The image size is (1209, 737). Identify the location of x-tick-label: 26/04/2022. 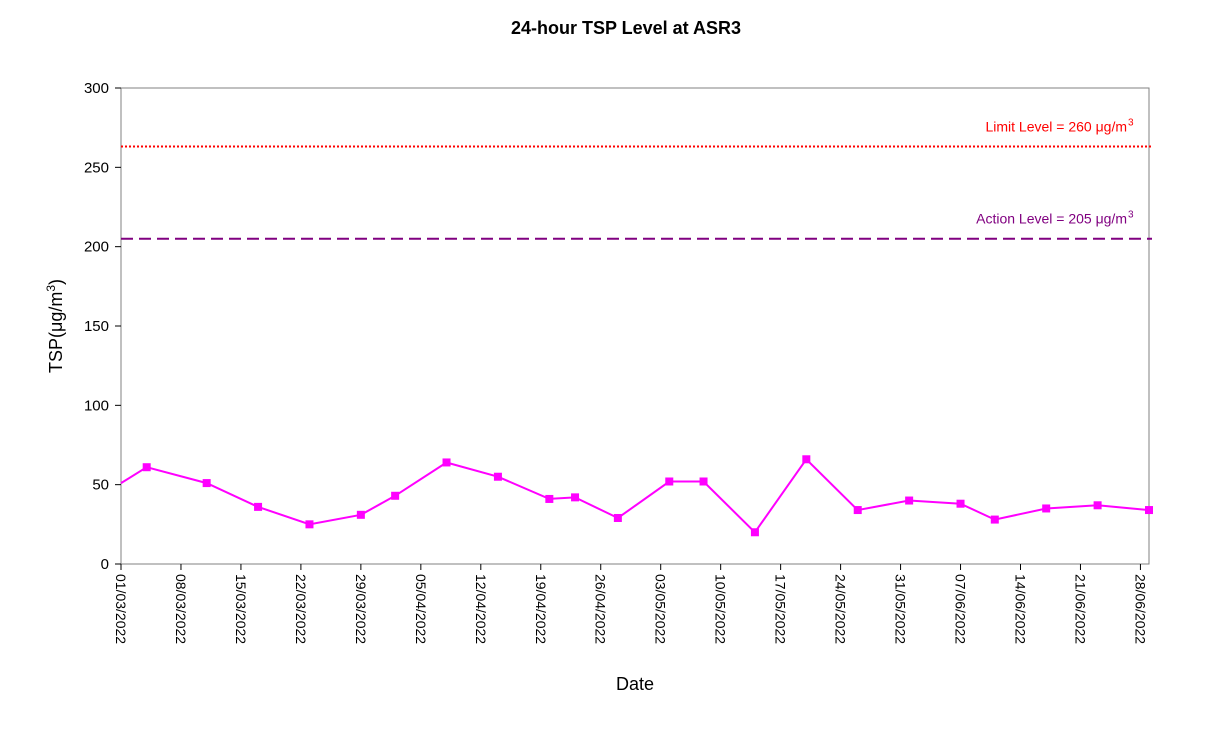
(601, 609).